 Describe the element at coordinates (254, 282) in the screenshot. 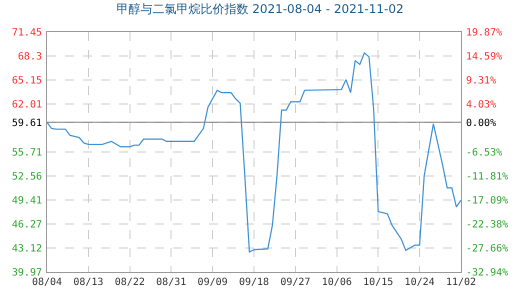

I see `x-tick-label: 09/18` at that location.